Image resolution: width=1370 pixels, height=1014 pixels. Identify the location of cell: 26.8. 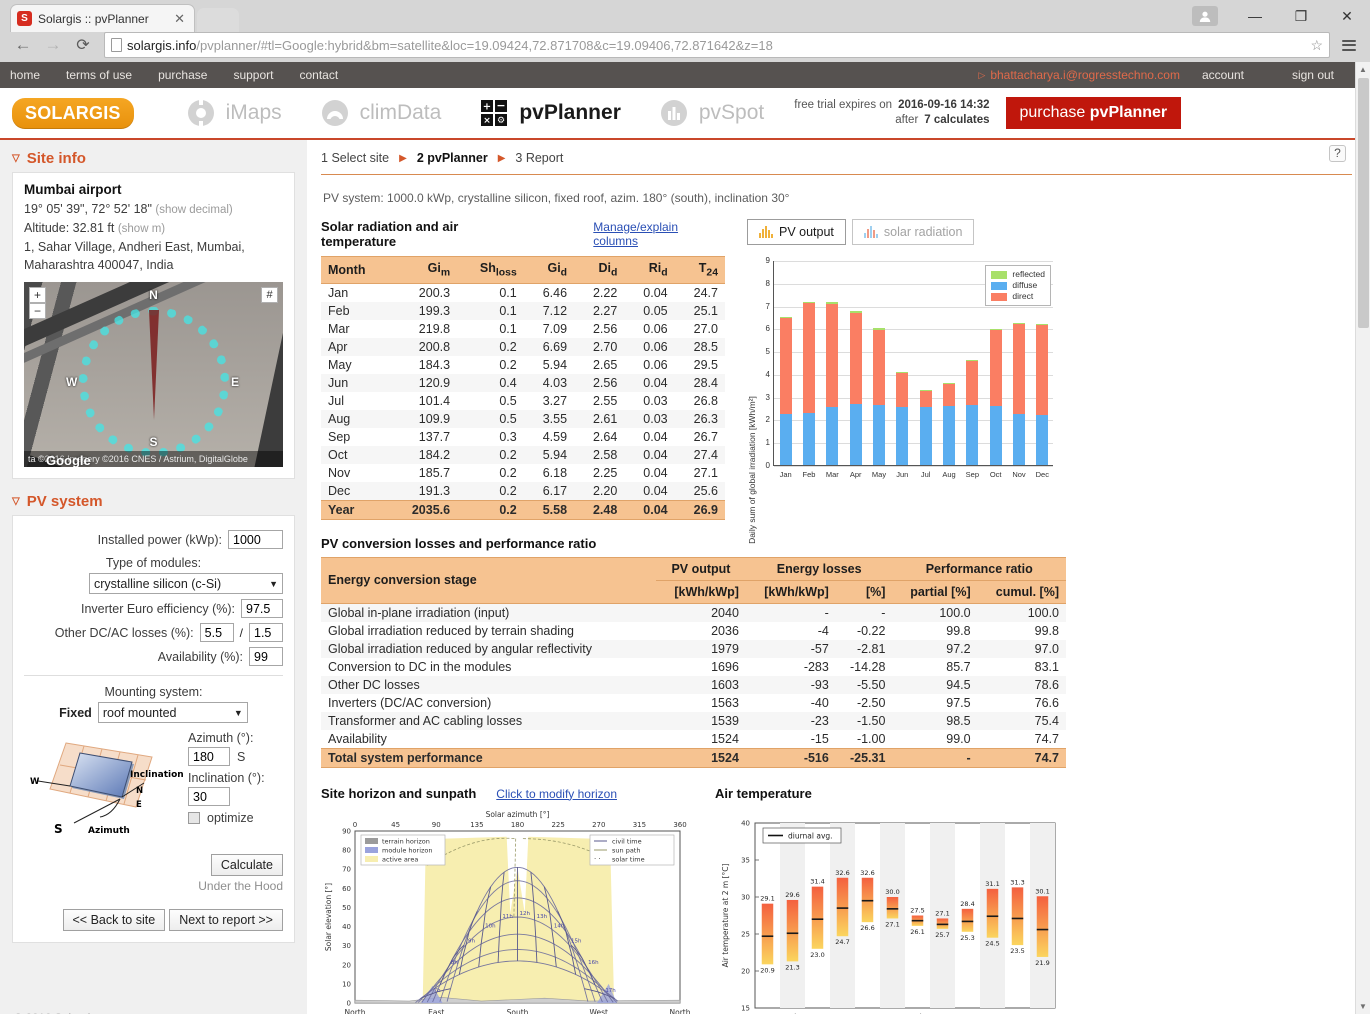
(705, 400).